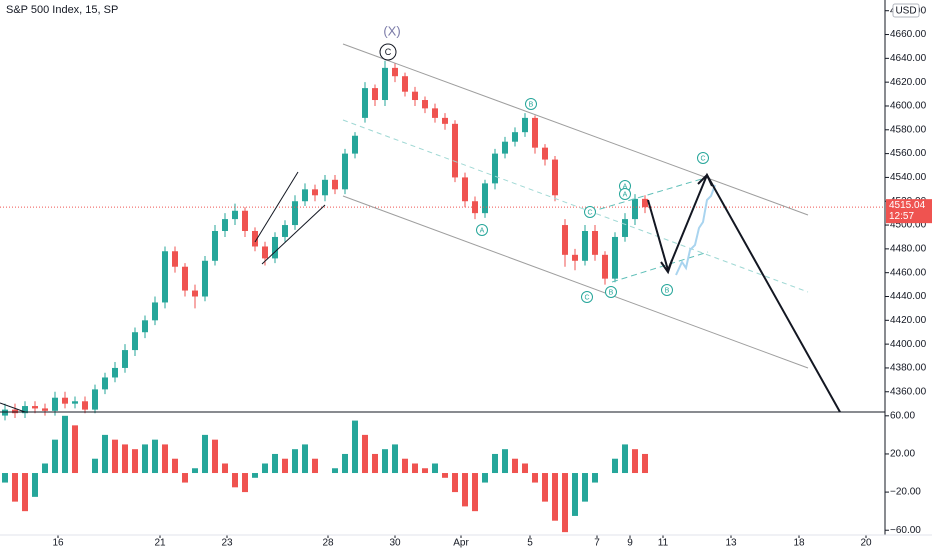 Image resolution: width=932 pixels, height=550 pixels. What do you see at coordinates (630, 543) in the screenshot?
I see `x-tick-label: 9` at bounding box center [630, 543].